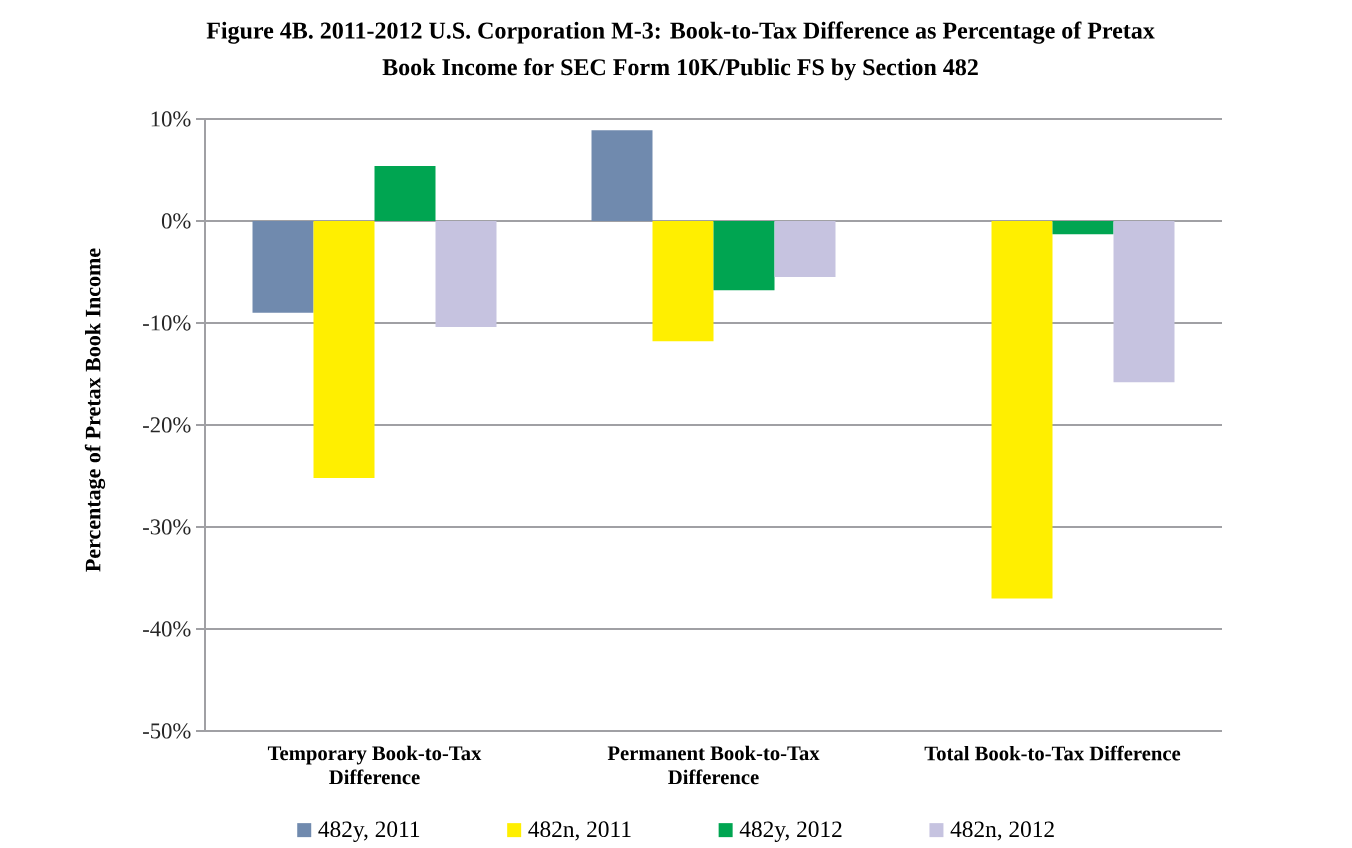 This screenshot has width=1352, height=848. I want to click on y-tick-label: -20%, so click(167, 425).